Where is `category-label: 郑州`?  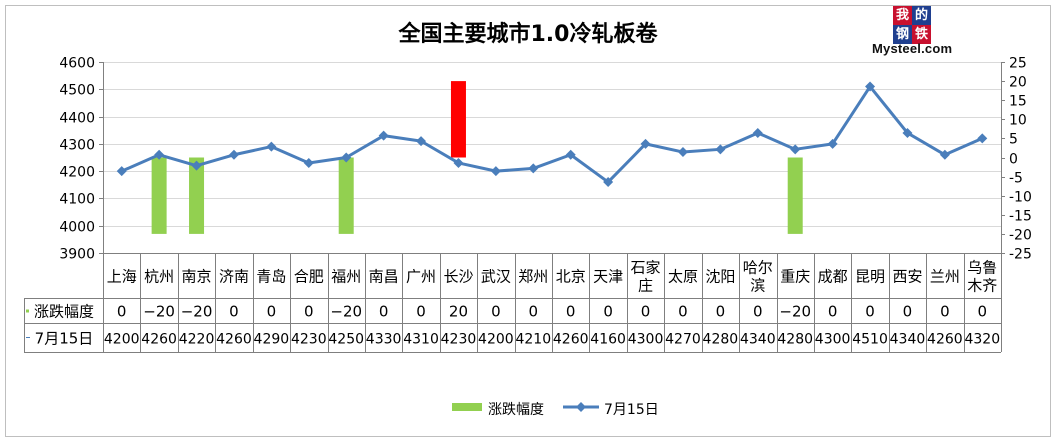 category-label: 郑州 is located at coordinates (533, 277).